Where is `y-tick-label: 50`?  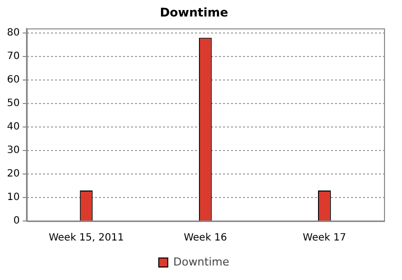 y-tick-label: 50 is located at coordinates (13, 104).